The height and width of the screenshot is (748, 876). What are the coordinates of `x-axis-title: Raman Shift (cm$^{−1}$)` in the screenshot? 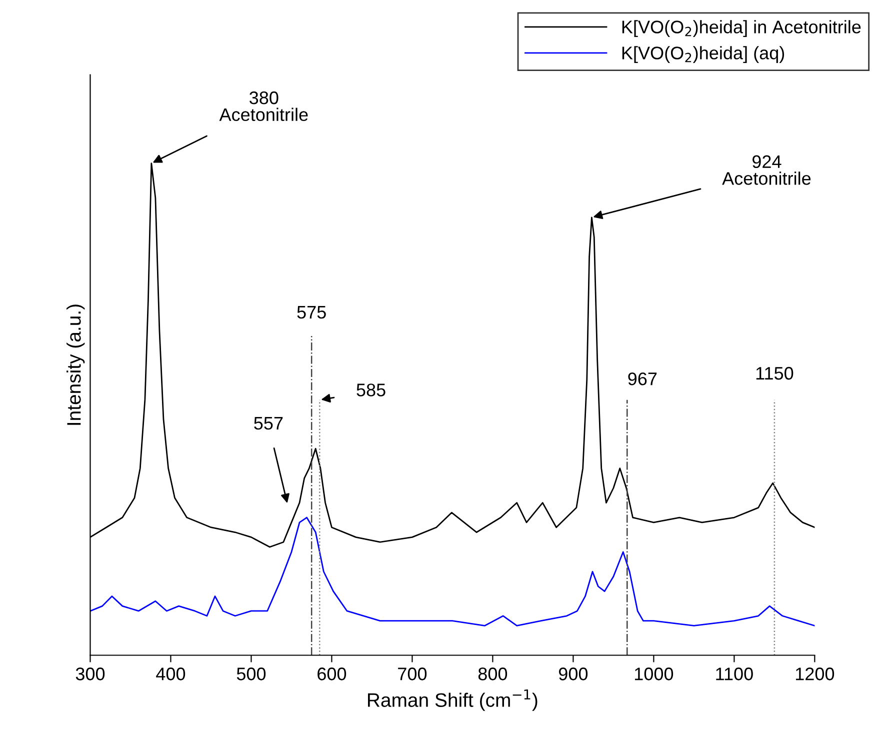 It's located at (453, 700).